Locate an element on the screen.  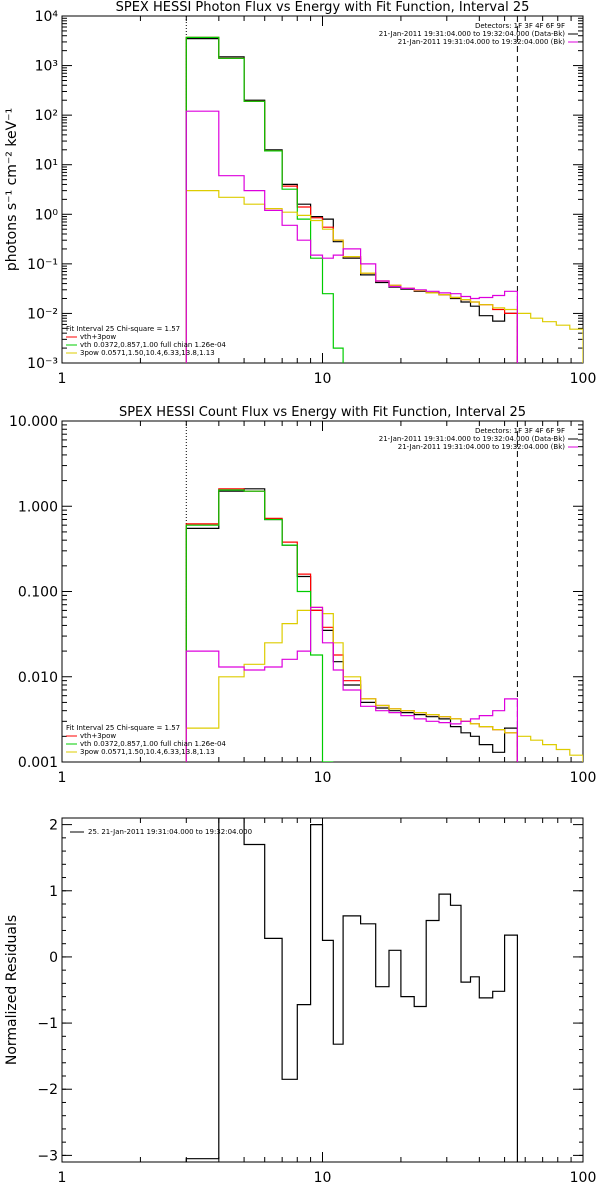
y-tick-label: 10⁻³ is located at coordinates (42, 364).